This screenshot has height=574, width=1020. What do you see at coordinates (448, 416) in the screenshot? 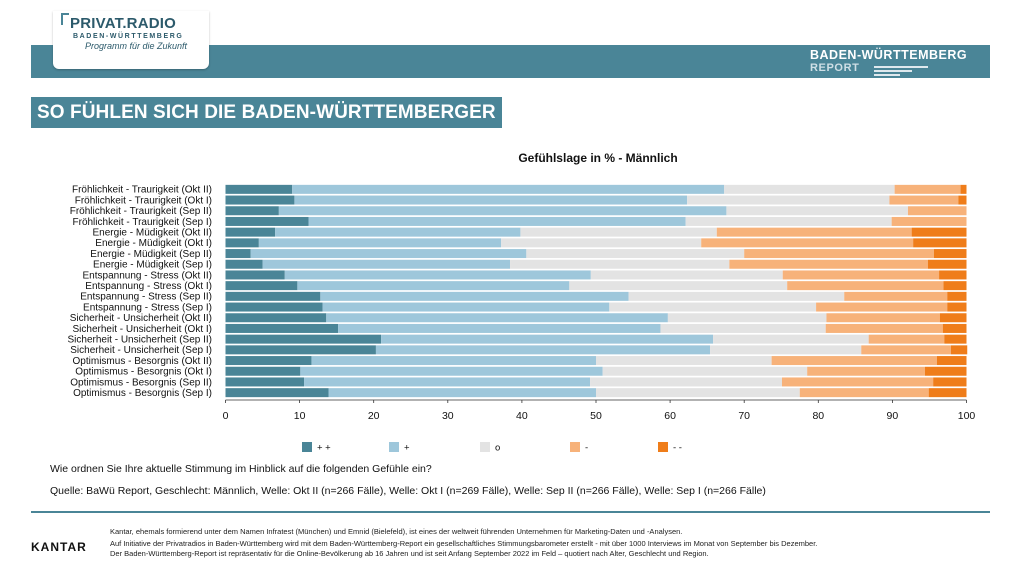
I see `x-tick-label: 30` at bounding box center [448, 416].